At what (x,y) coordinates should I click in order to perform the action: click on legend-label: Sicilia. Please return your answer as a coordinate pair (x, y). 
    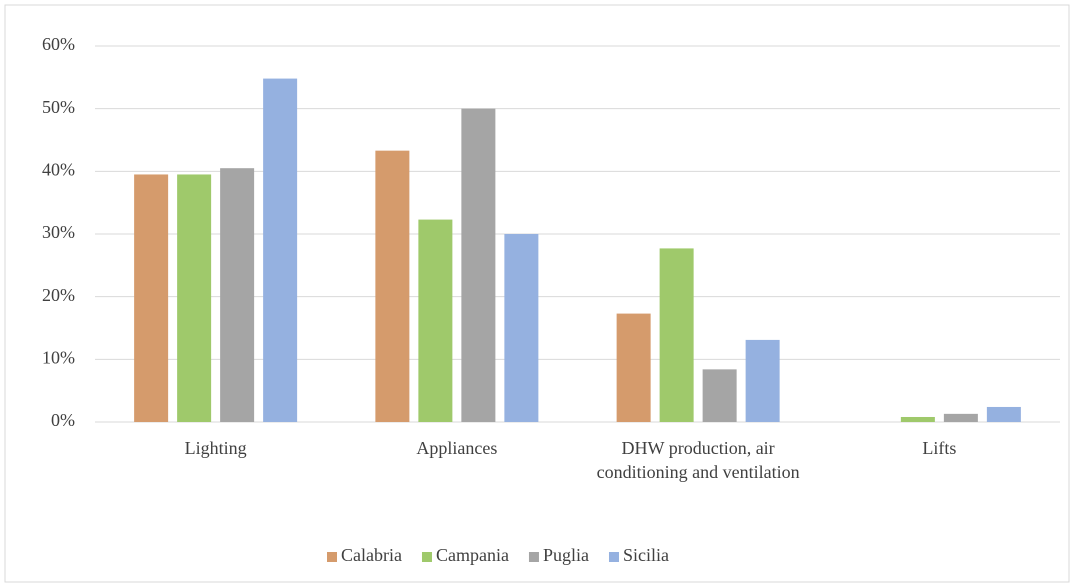
    Looking at the image, I should click on (646, 555).